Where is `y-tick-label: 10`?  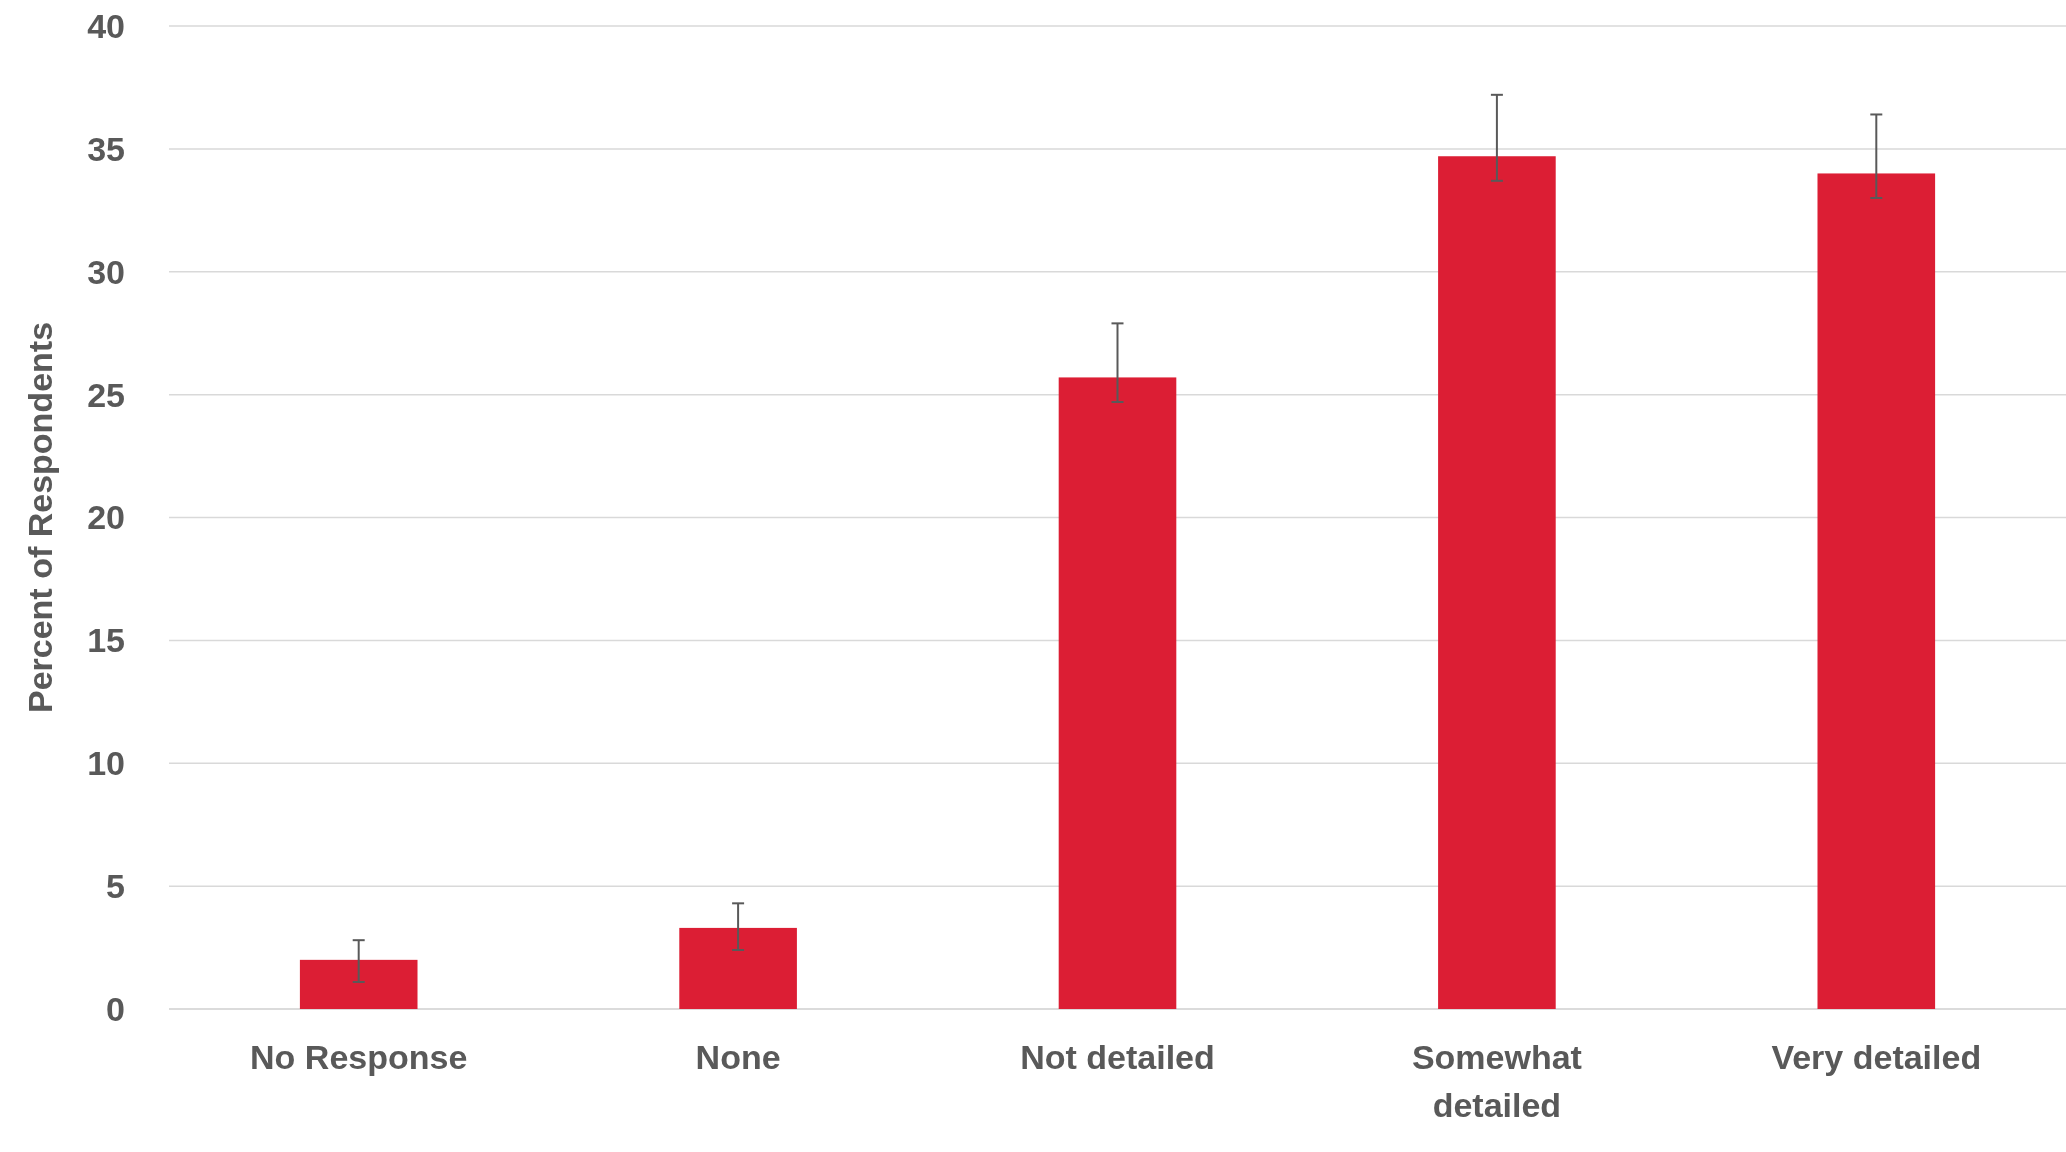 y-tick-label: 10 is located at coordinates (106, 763).